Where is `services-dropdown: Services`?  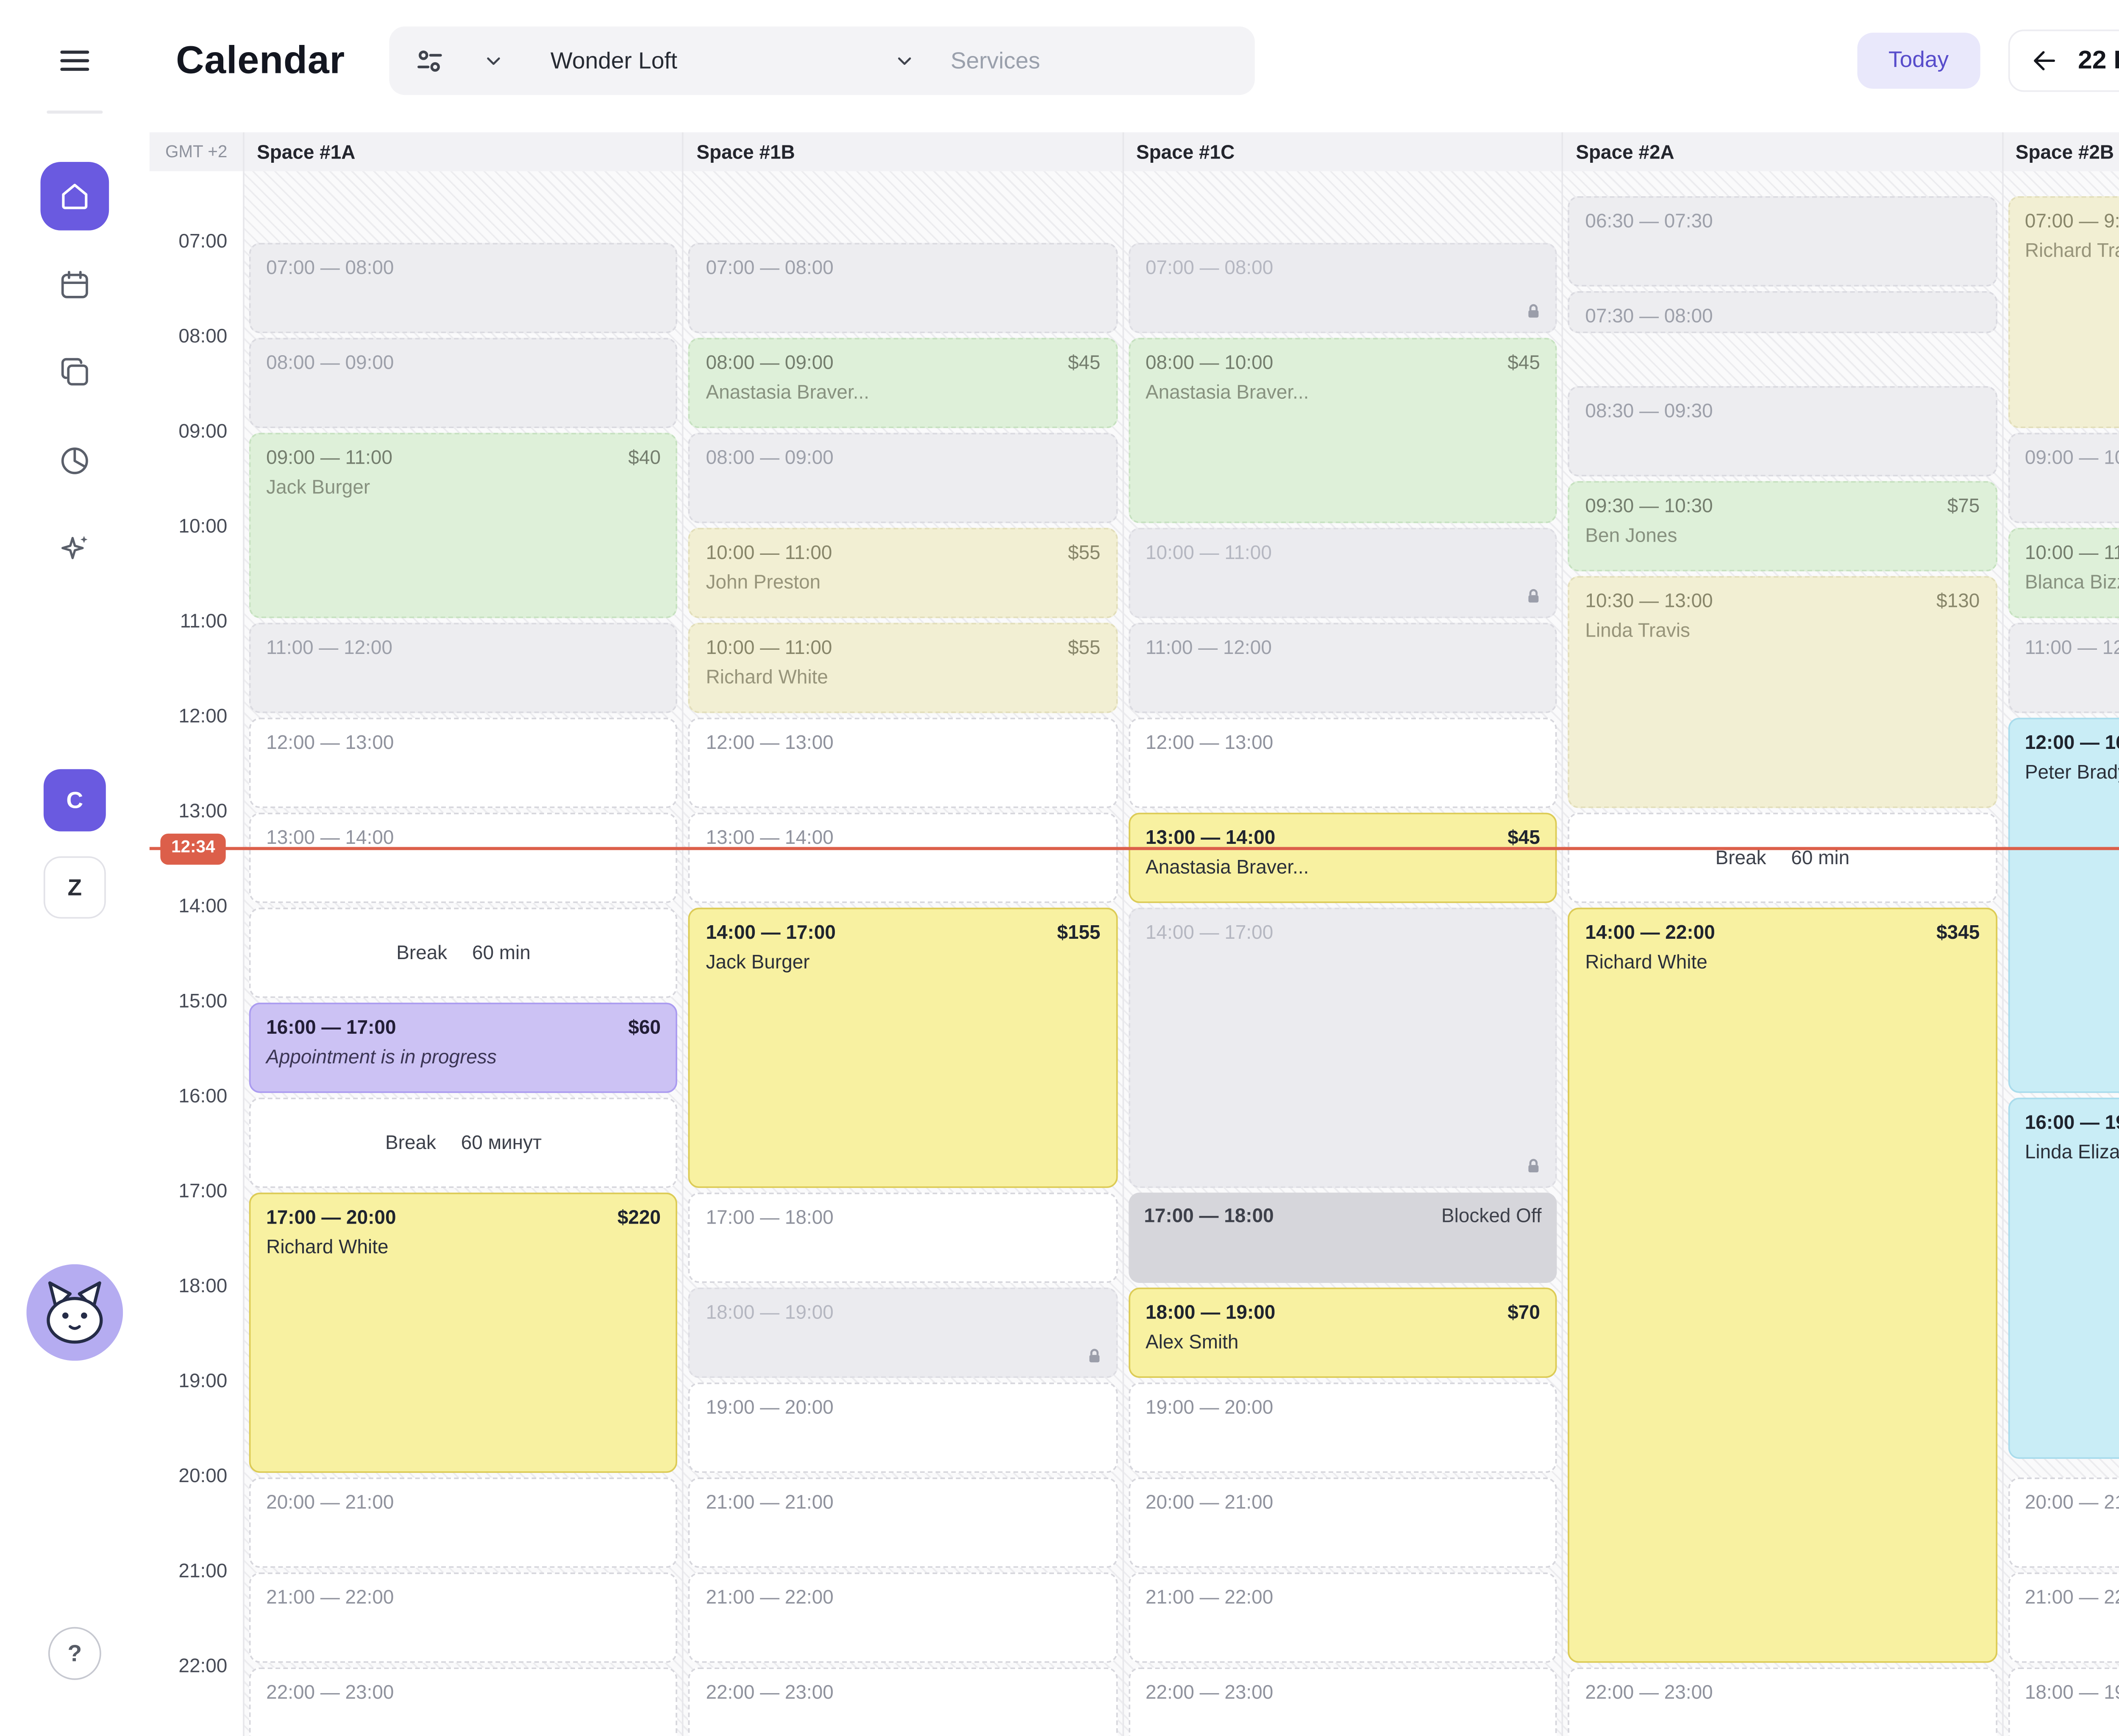 services-dropdown: Services is located at coordinates (1096, 60).